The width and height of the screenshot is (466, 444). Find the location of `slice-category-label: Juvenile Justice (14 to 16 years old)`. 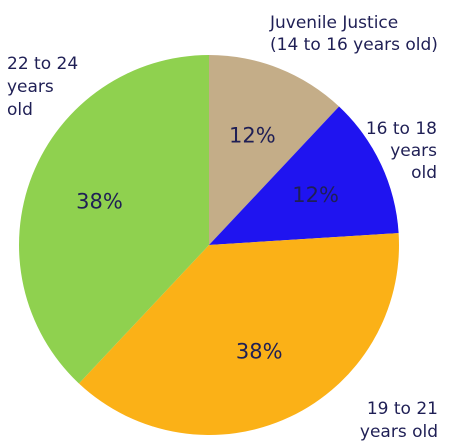

slice-category-label: Juvenile Justice (14 to 16 years old) is located at coordinates (353, 34).